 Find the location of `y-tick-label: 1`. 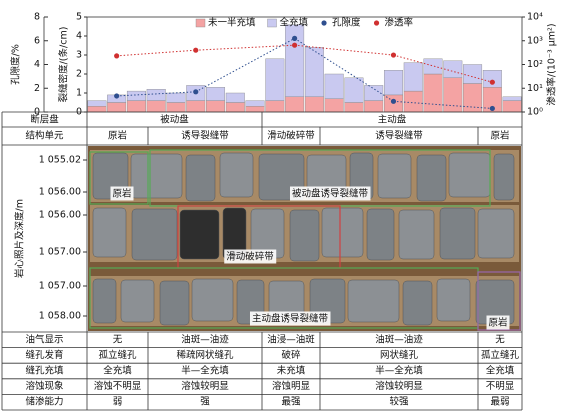

y-tick-label: 1 is located at coordinates (79, 93).